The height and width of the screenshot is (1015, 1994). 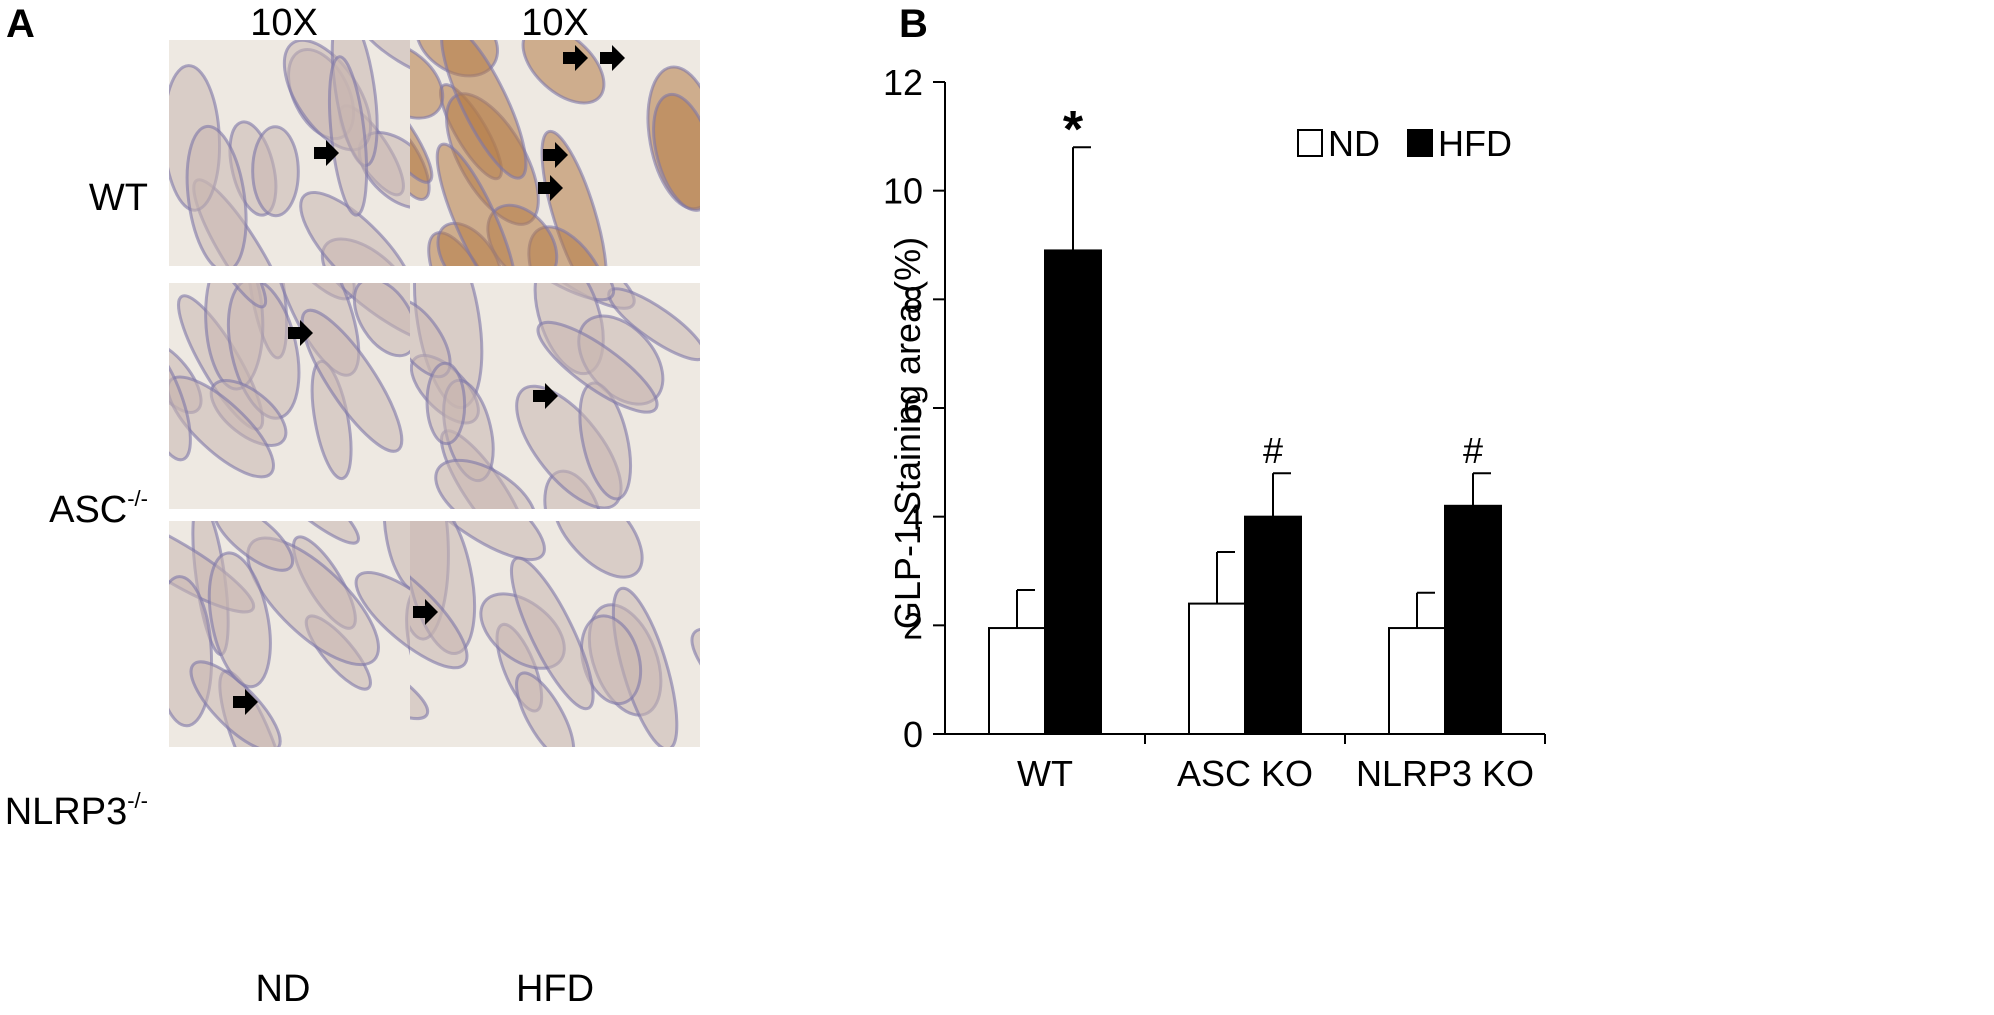 I want to click on y-tick-label: 6, so click(x=913, y=408).